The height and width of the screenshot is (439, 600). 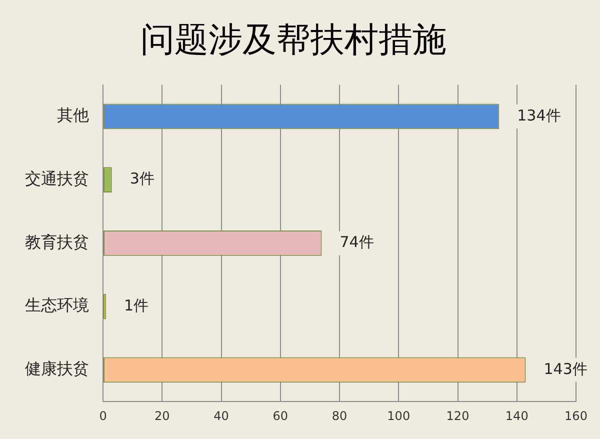 I want to click on x-tick-label: 100, so click(x=398, y=415).